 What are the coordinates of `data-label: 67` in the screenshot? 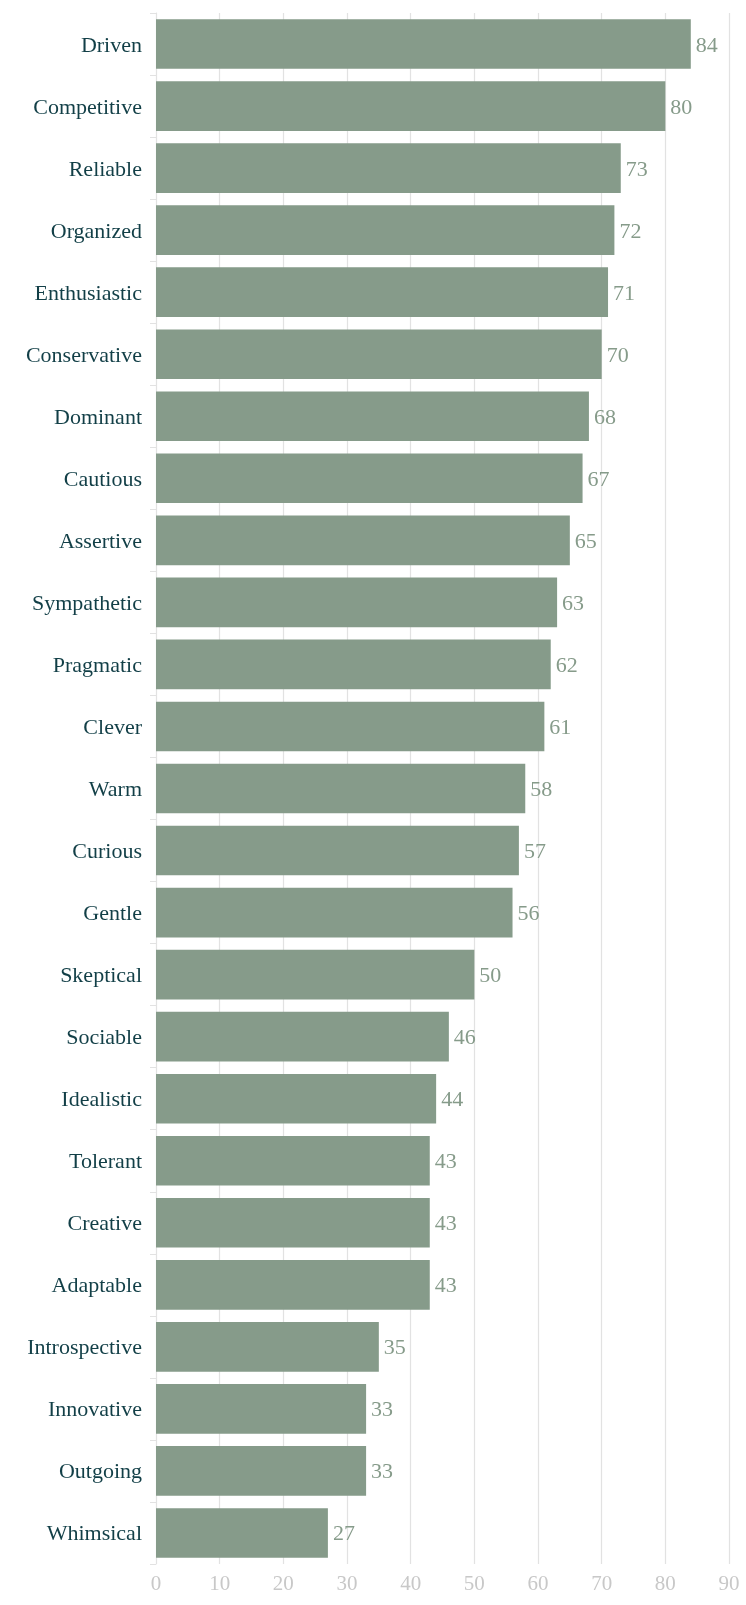 It's located at (598, 478).